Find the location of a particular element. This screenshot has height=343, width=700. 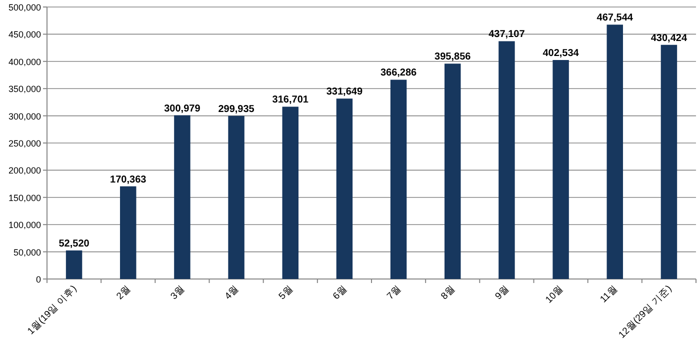

data-label: 300,979 is located at coordinates (182, 108).